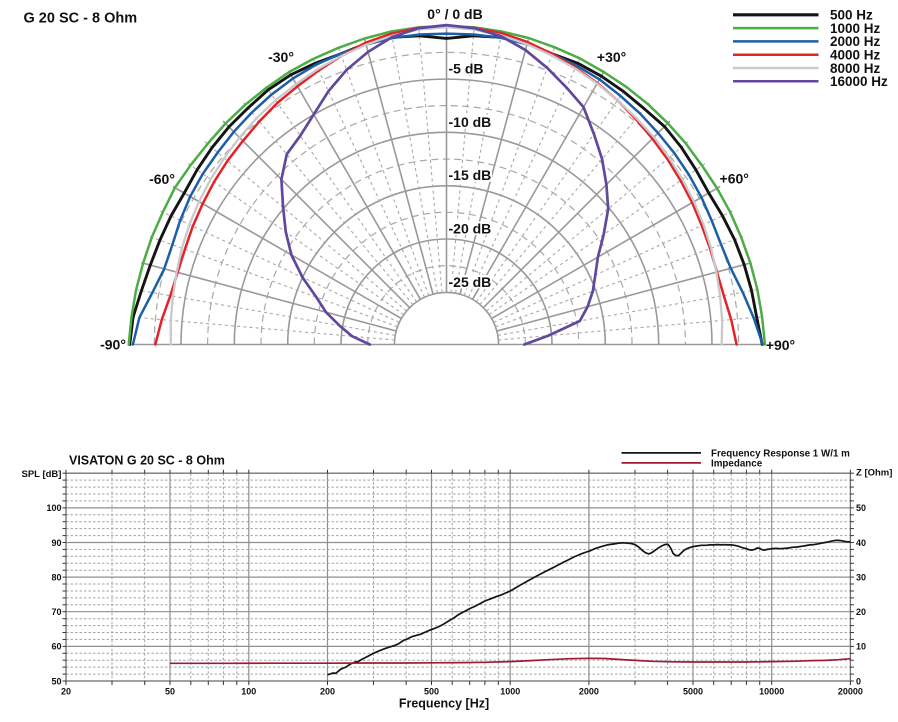  I want to click on svg-text: 1000, so click(510, 692).